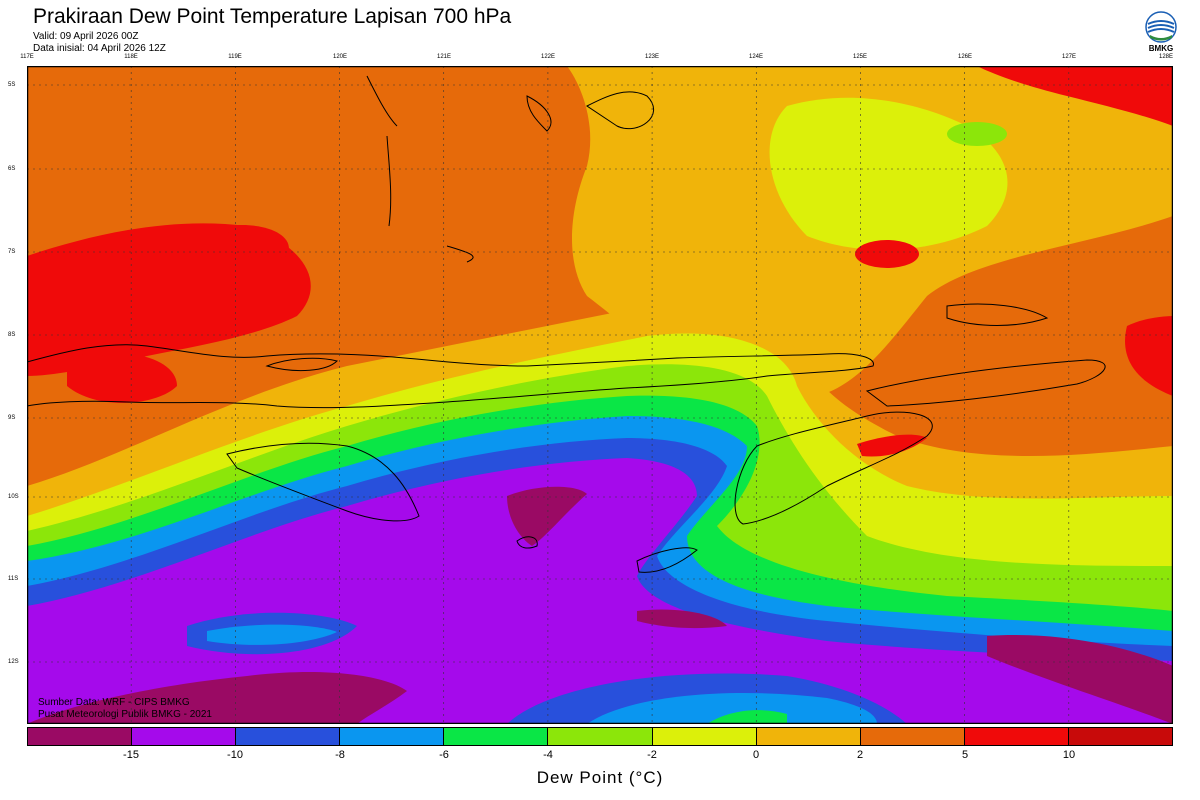 This screenshot has width=1200, height=800. What do you see at coordinates (1069, 57) in the screenshot?
I see `lon-label: 127E` at bounding box center [1069, 57].